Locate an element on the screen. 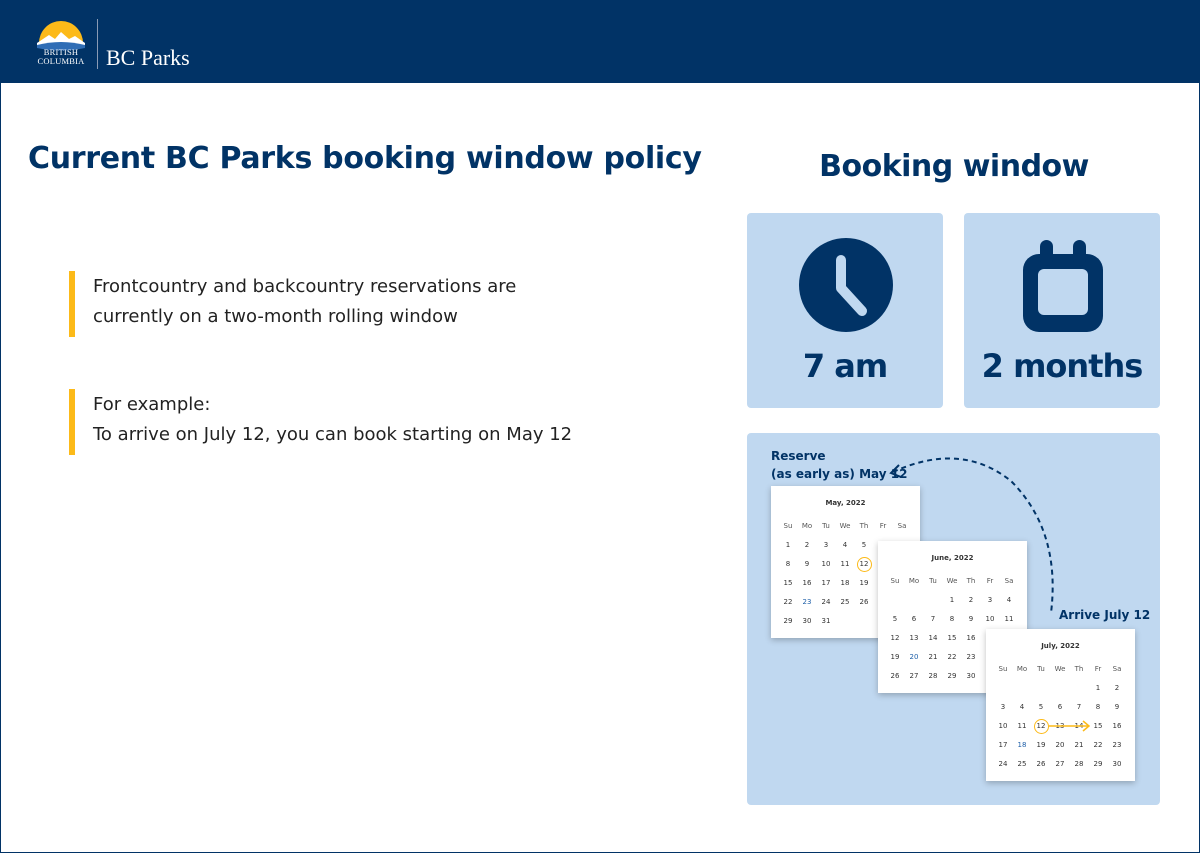  reserve-label-line-2: (as early as) May 12 is located at coordinates (839, 474).